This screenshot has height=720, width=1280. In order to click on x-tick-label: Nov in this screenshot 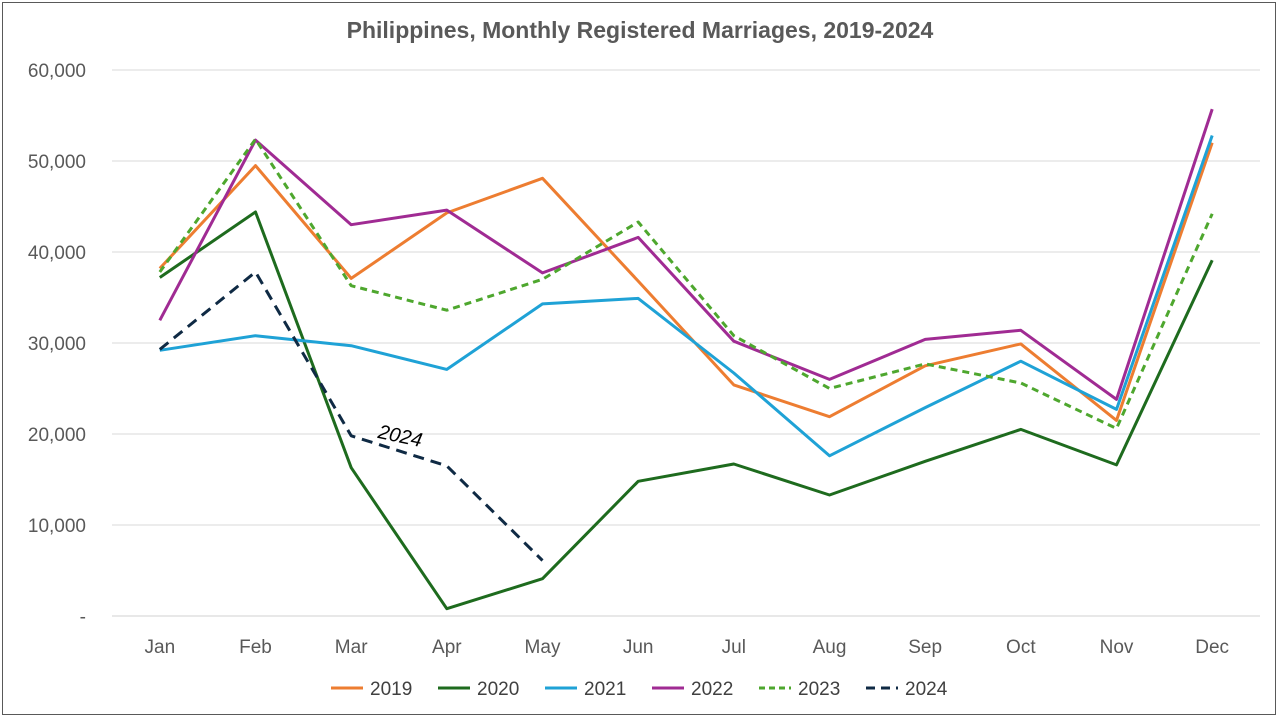, I will do `click(1117, 647)`.